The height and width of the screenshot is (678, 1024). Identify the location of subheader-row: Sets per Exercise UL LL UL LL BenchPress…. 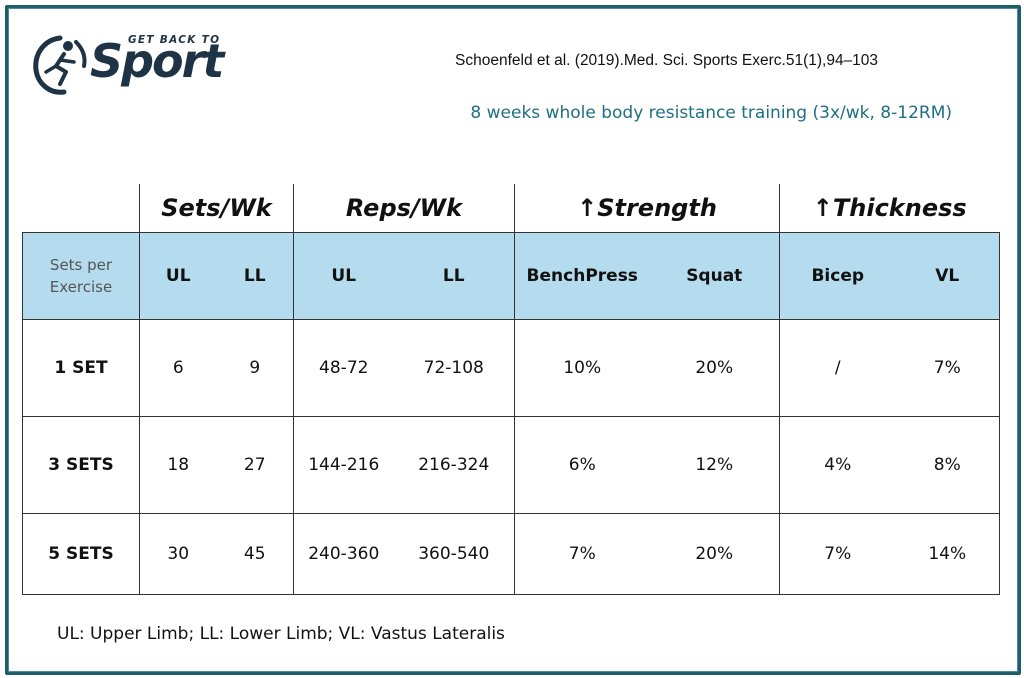
(511, 276).